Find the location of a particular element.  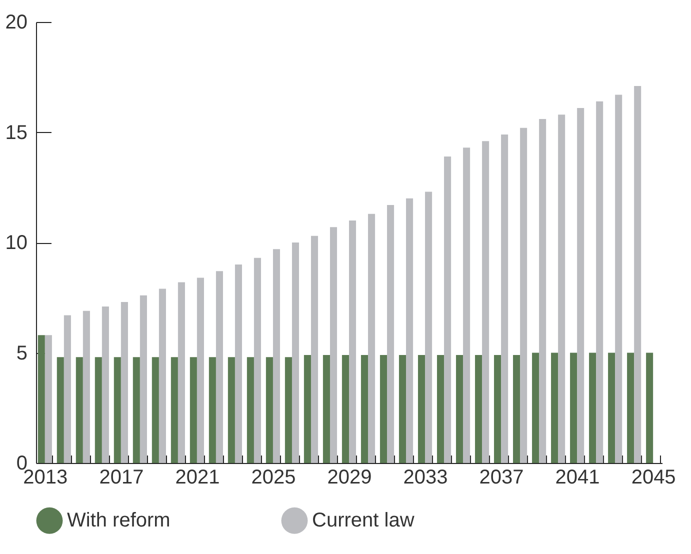

x-tick-label: 2029 is located at coordinates (349, 477).